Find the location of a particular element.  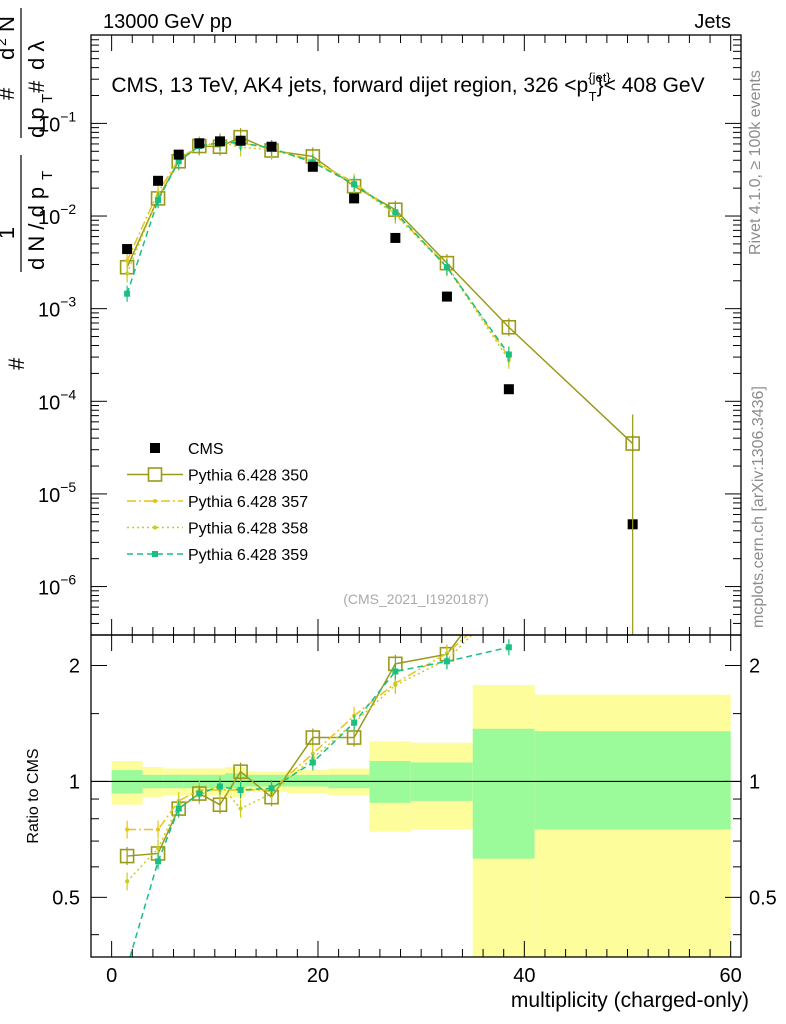

svg-text: d p is located at coordinates (36, 122).